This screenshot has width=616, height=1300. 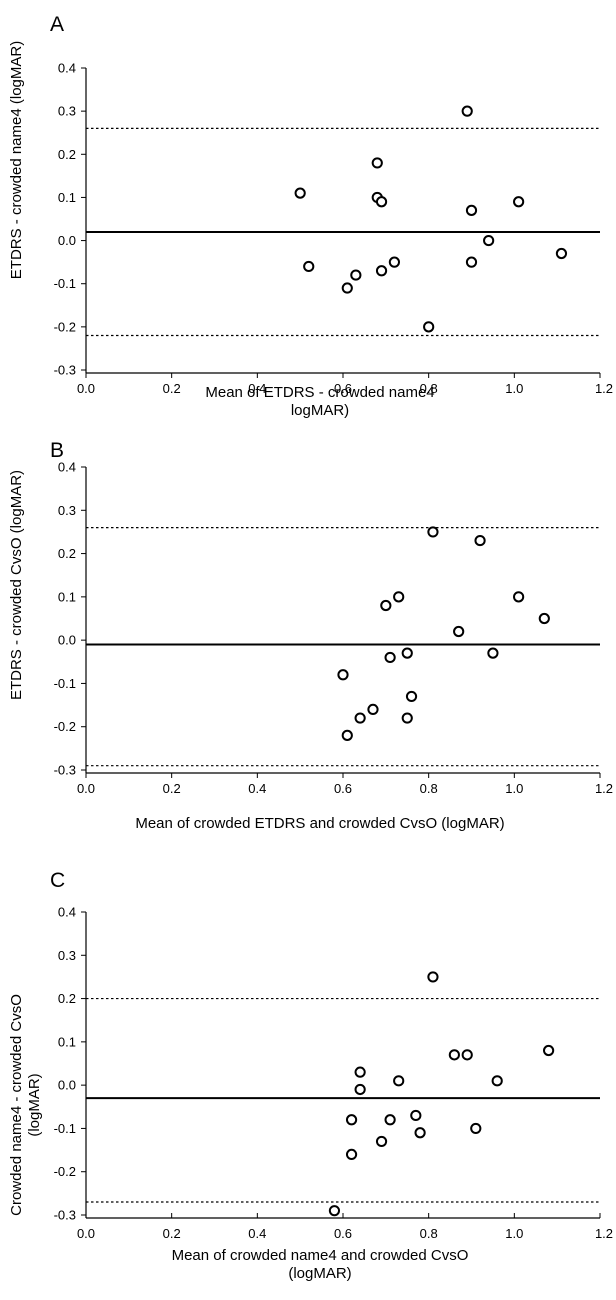 I want to click on y-axis-label: ETDRS - crowded CvsO (logMAR), so click(x=17, y=585).